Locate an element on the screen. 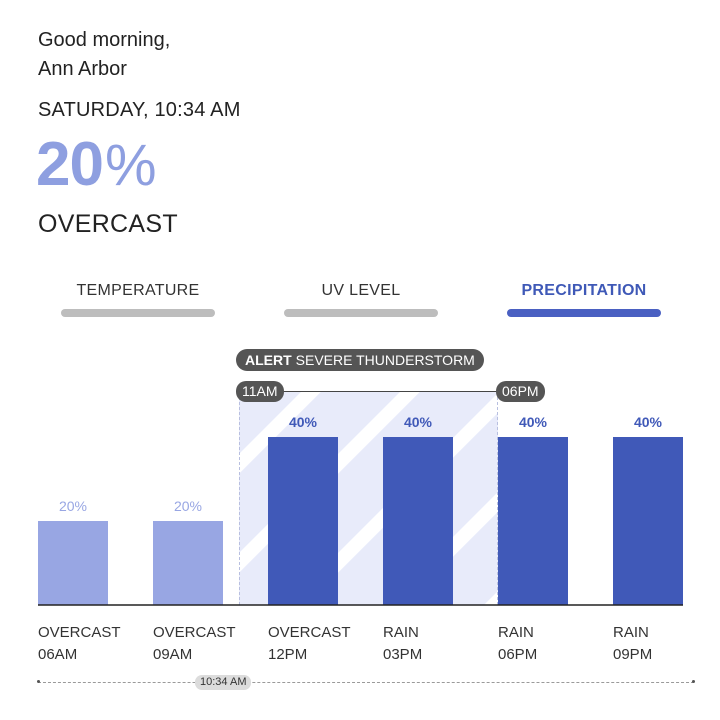  alert-tag: ALERT is located at coordinates (268, 360).